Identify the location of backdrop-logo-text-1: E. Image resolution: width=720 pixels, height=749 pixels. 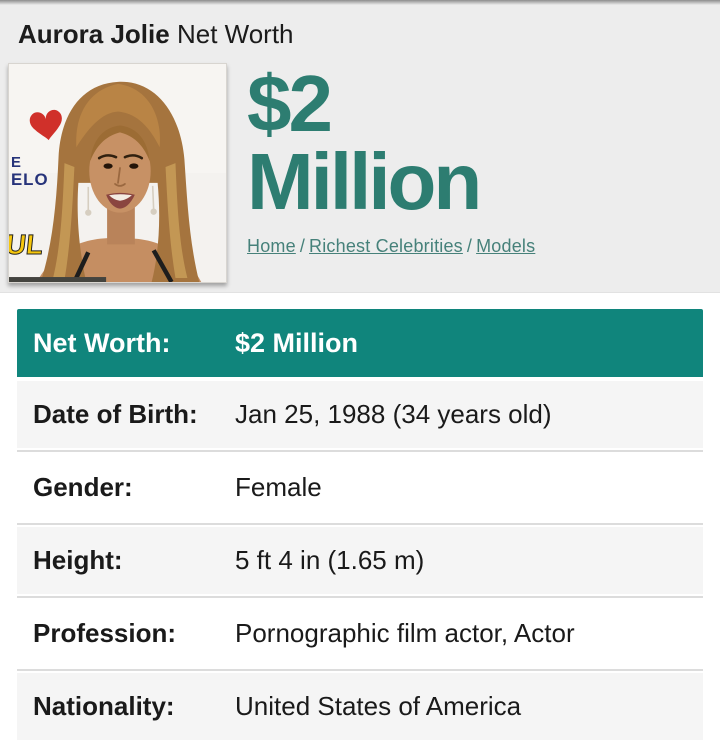
(16, 163).